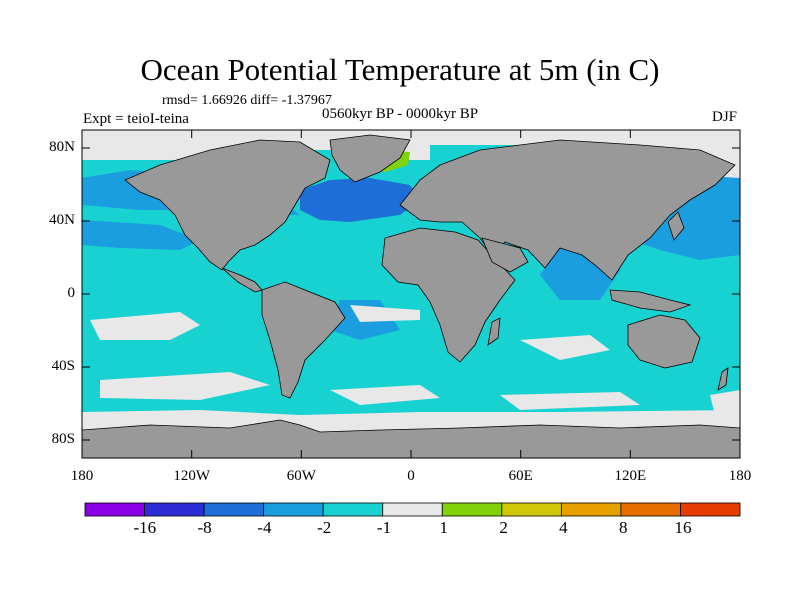  Describe the element at coordinates (563, 527) in the screenshot. I see `colorbar-label: 4` at that location.